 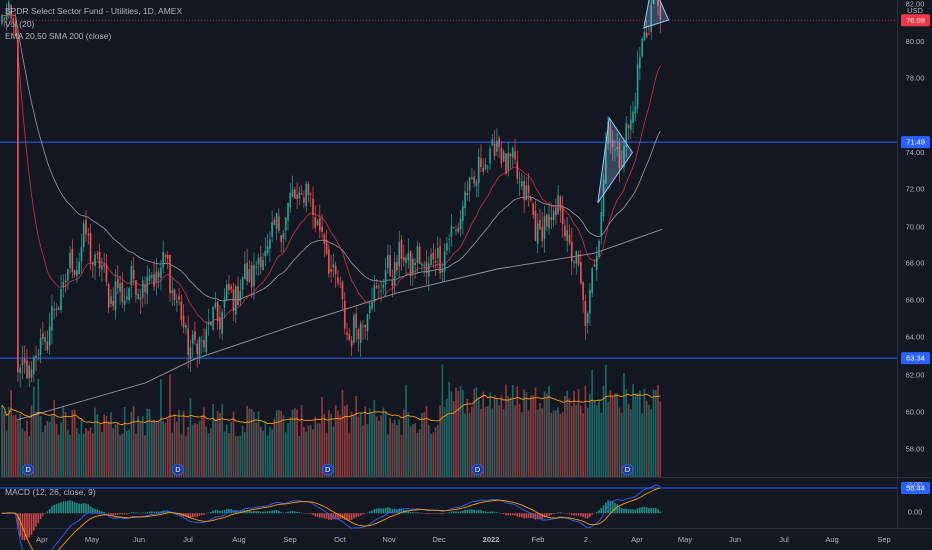 What do you see at coordinates (915, 20) in the screenshot?
I see `price-badge-label: 76.09` at bounding box center [915, 20].